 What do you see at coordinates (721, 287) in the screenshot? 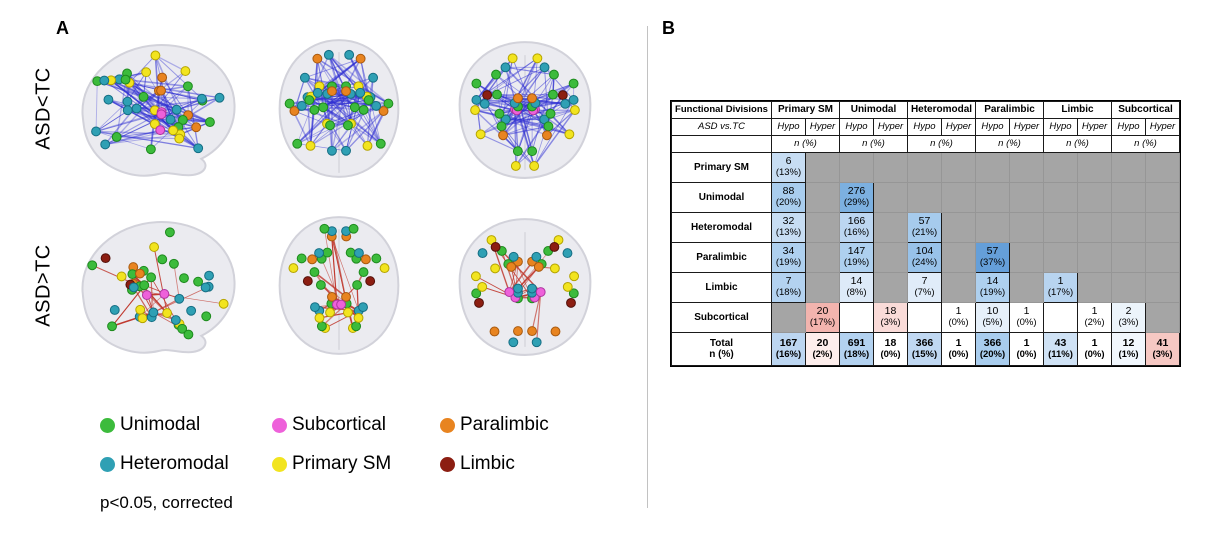
I see `row-label: Limbic` at bounding box center [721, 287].